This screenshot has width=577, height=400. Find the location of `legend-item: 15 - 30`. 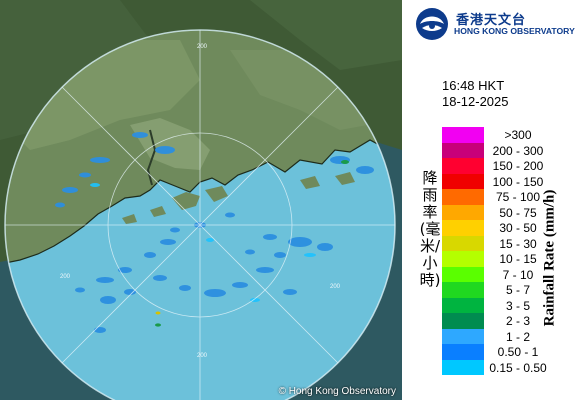

legend-item: 15 - 30 is located at coordinates (509, 243).